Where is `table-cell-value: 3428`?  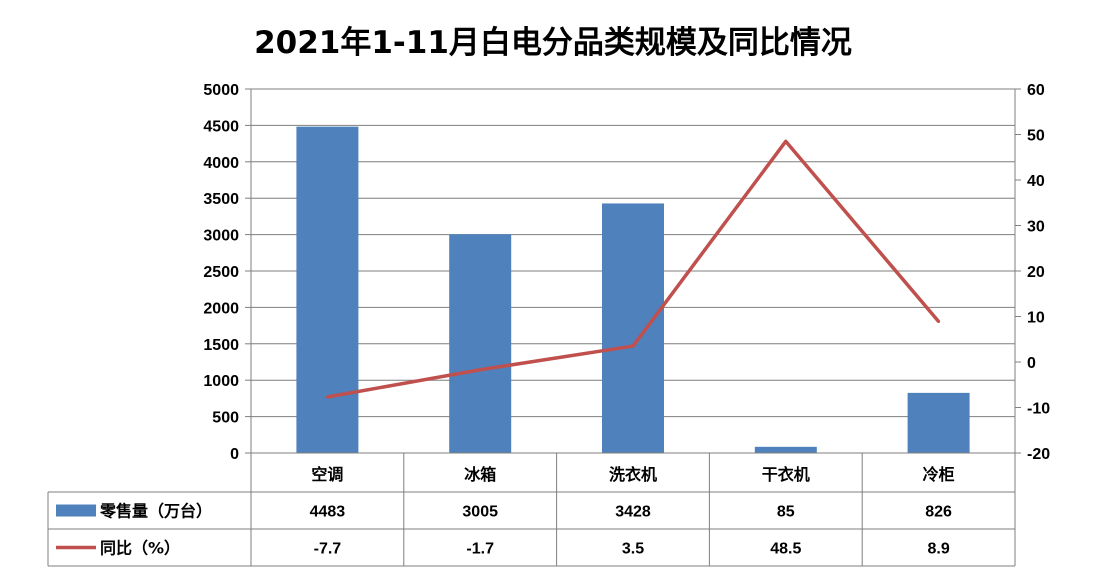 table-cell-value: 3428 is located at coordinates (633, 512).